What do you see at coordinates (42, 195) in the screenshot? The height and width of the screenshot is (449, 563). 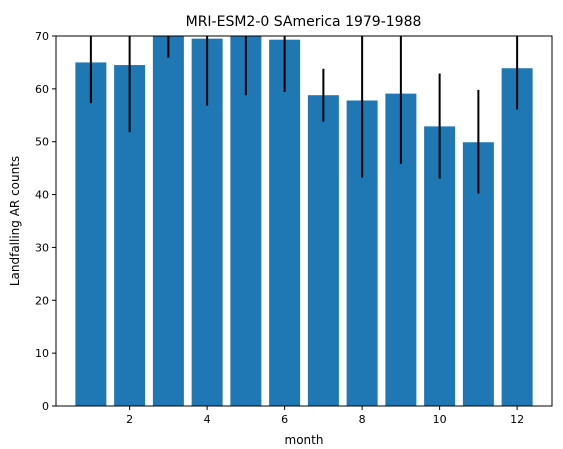 I see `y-tick-label-40: 40` at bounding box center [42, 195].